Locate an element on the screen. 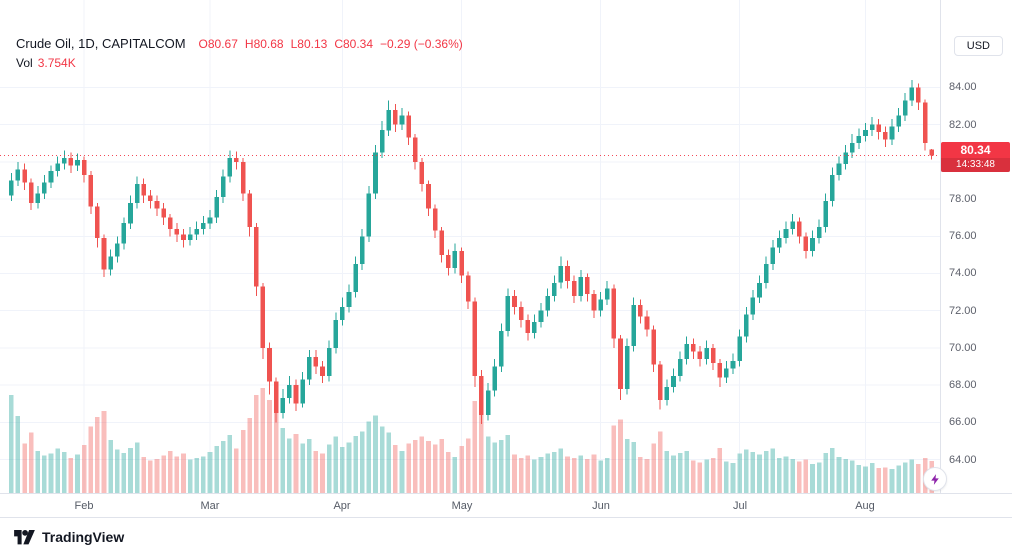  ohlc-open-value: 80.67 is located at coordinates (222, 44).